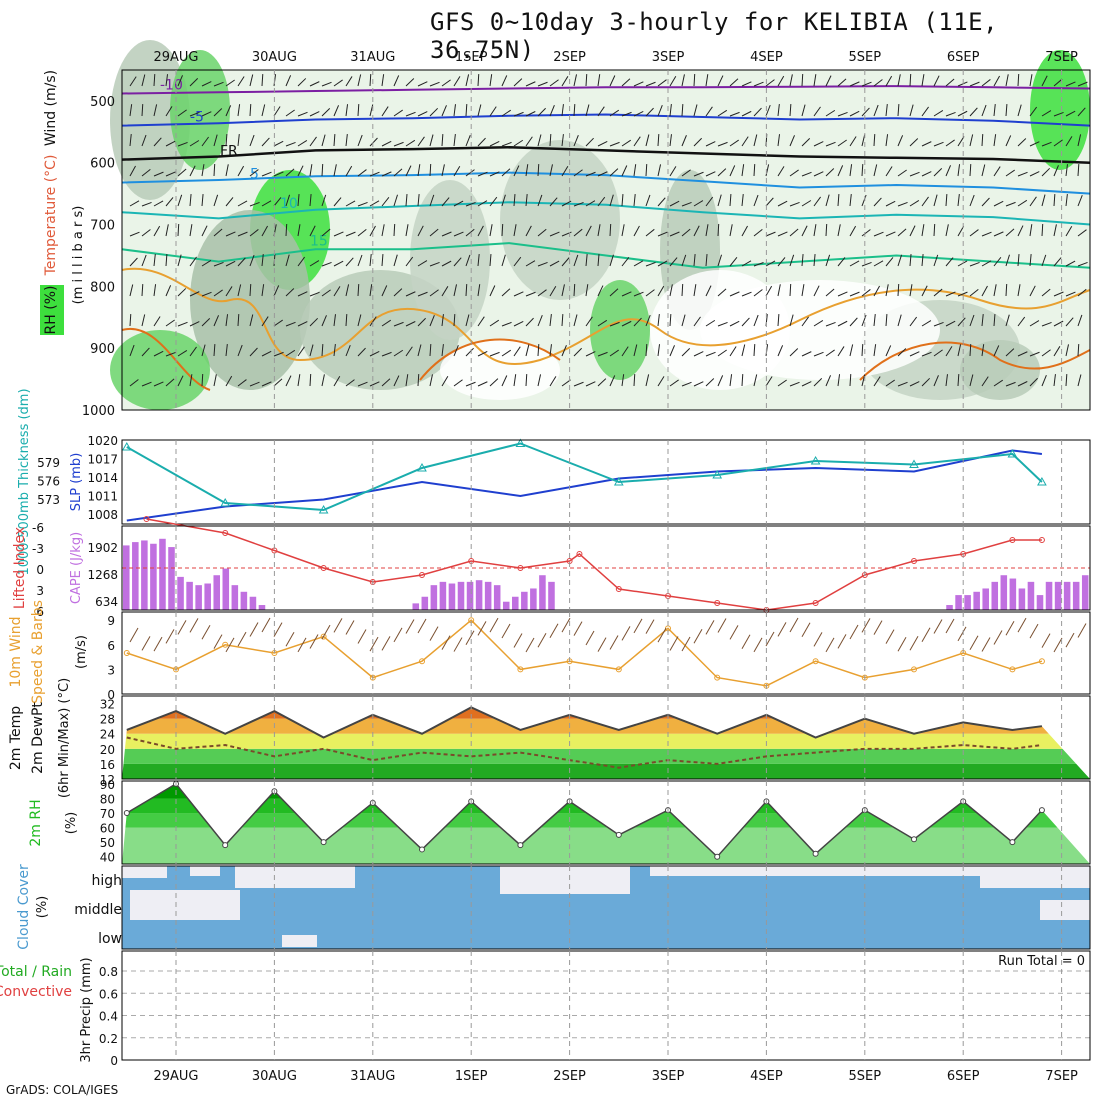  What do you see at coordinates (1060, 110) in the screenshot?
I see `rh-shade-region` at bounding box center [1060, 110].